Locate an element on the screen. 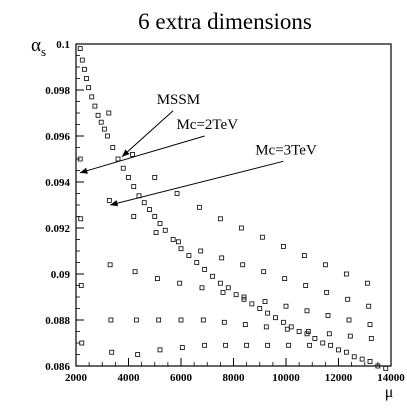 This screenshot has height=412, width=407. x-tick-label-1: 4000 is located at coordinates (129, 378).